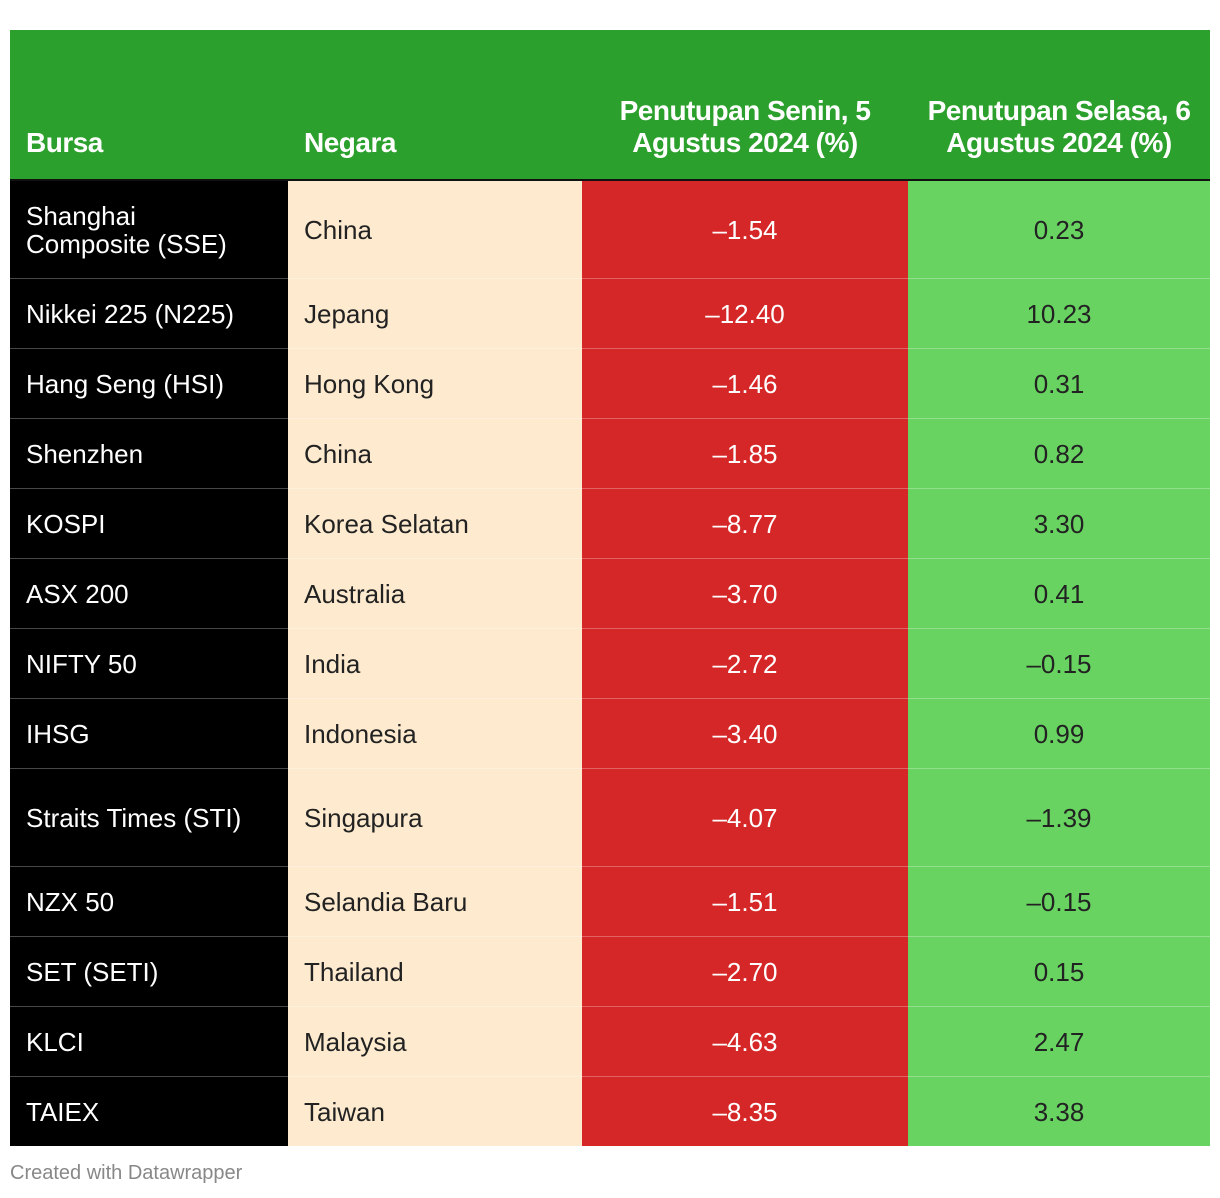 The height and width of the screenshot is (1198, 1220). What do you see at coordinates (149, 523) in the screenshot?
I see `cell-bursa: KOSPI` at bounding box center [149, 523].